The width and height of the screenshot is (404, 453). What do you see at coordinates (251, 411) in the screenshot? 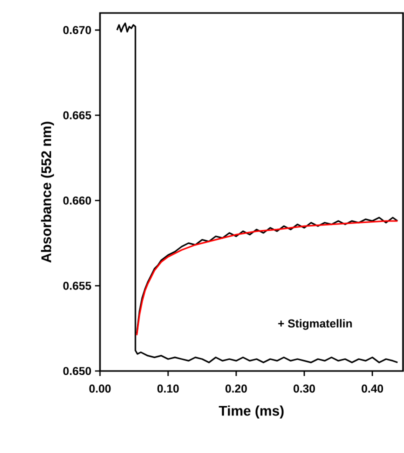
I see `x-axis-title: Time (ms)` at bounding box center [251, 411].